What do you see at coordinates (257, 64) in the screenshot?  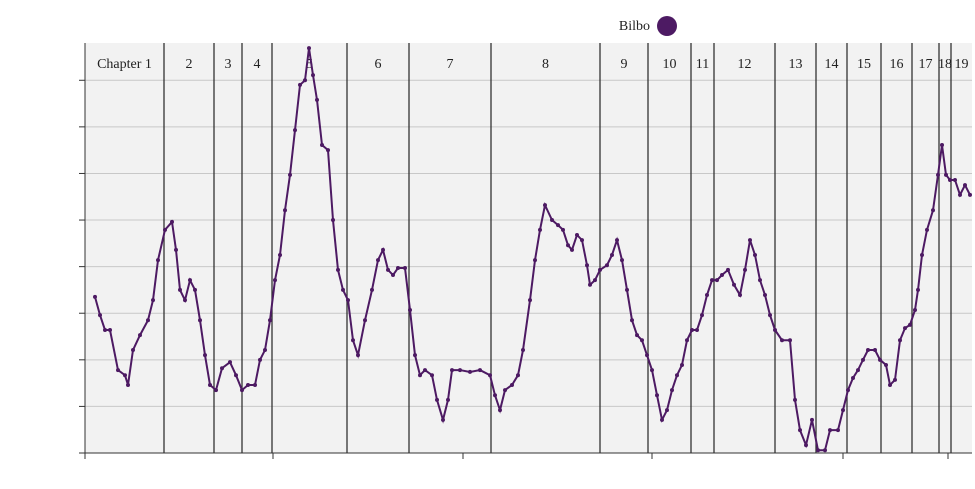 I see `chapter-label: 4` at bounding box center [257, 64].